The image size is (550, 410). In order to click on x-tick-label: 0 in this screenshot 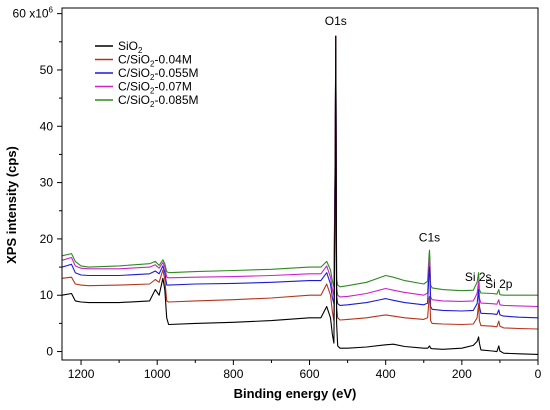, I will do `click(538, 374)`.